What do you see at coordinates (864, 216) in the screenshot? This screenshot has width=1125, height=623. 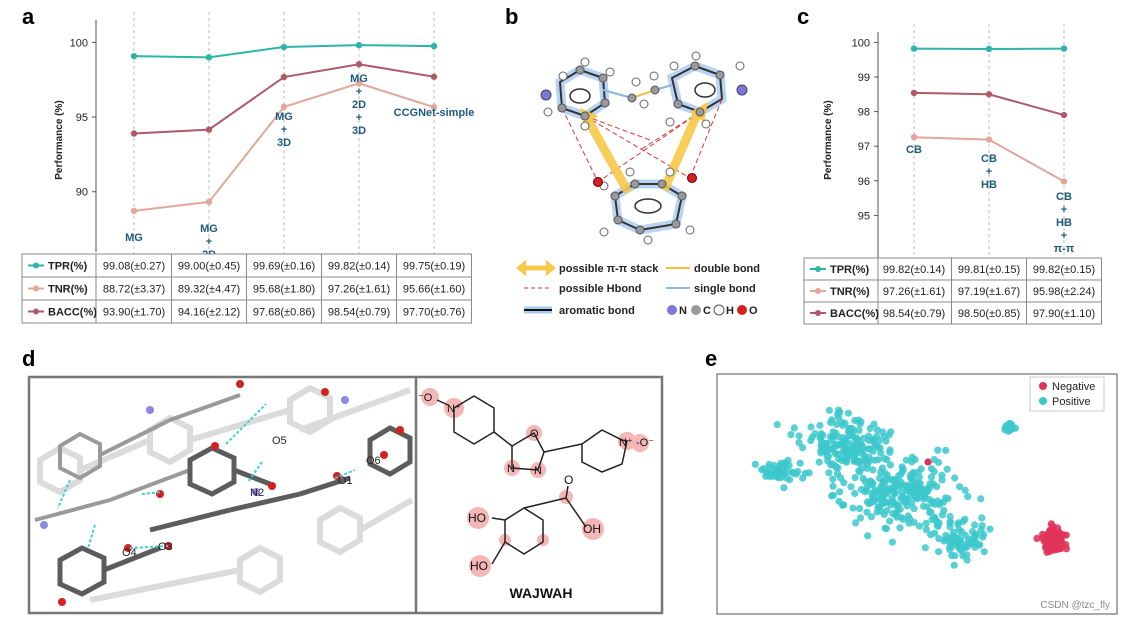 I see `ytick-label: 95` at bounding box center [864, 216].